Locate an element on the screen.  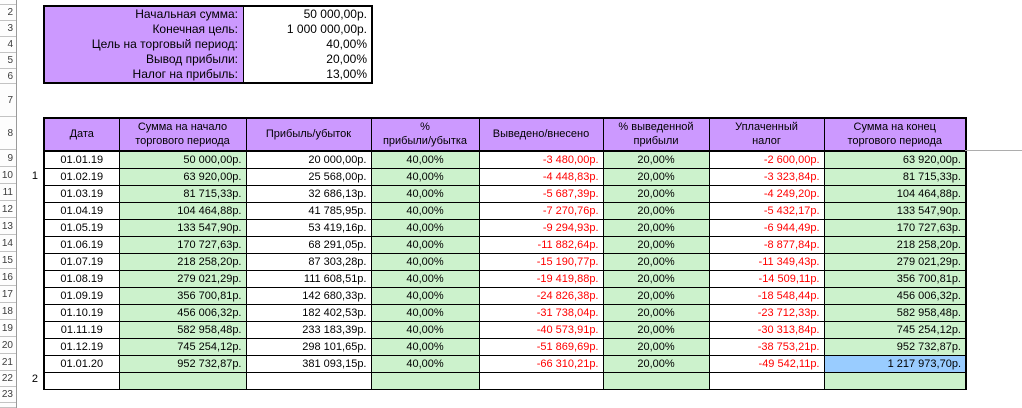
cell-withdrawn: -51 869,69р. is located at coordinates (541, 346).